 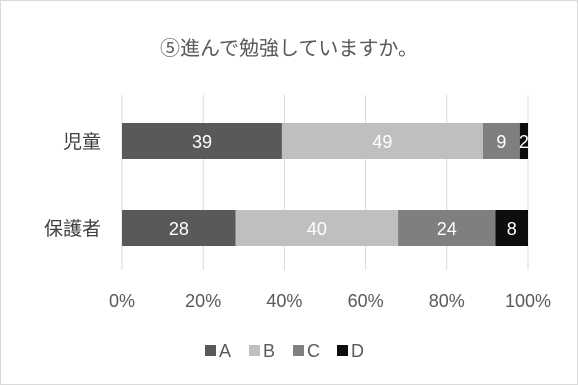 I want to click on legend-label: D, so click(x=357, y=351).